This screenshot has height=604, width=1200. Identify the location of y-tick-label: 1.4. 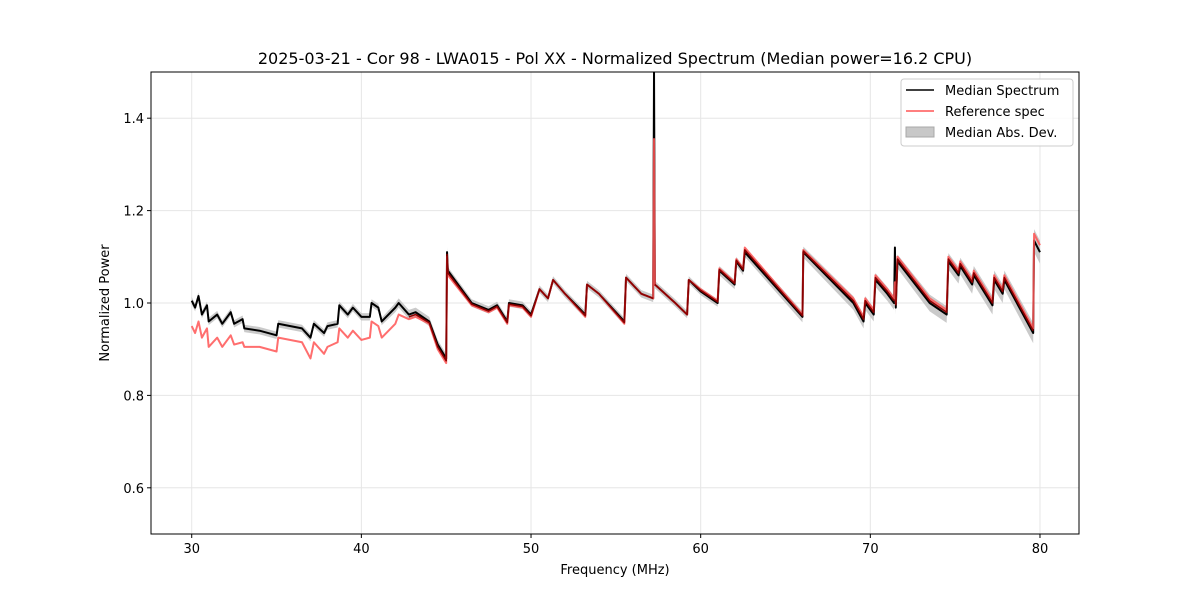
(133, 119).